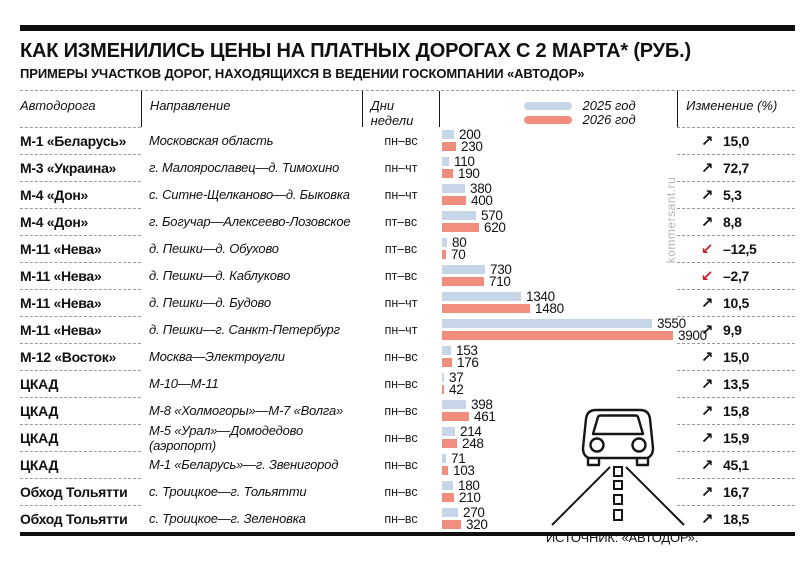  I want to click on legend-swatch-2025, so click(548, 105).